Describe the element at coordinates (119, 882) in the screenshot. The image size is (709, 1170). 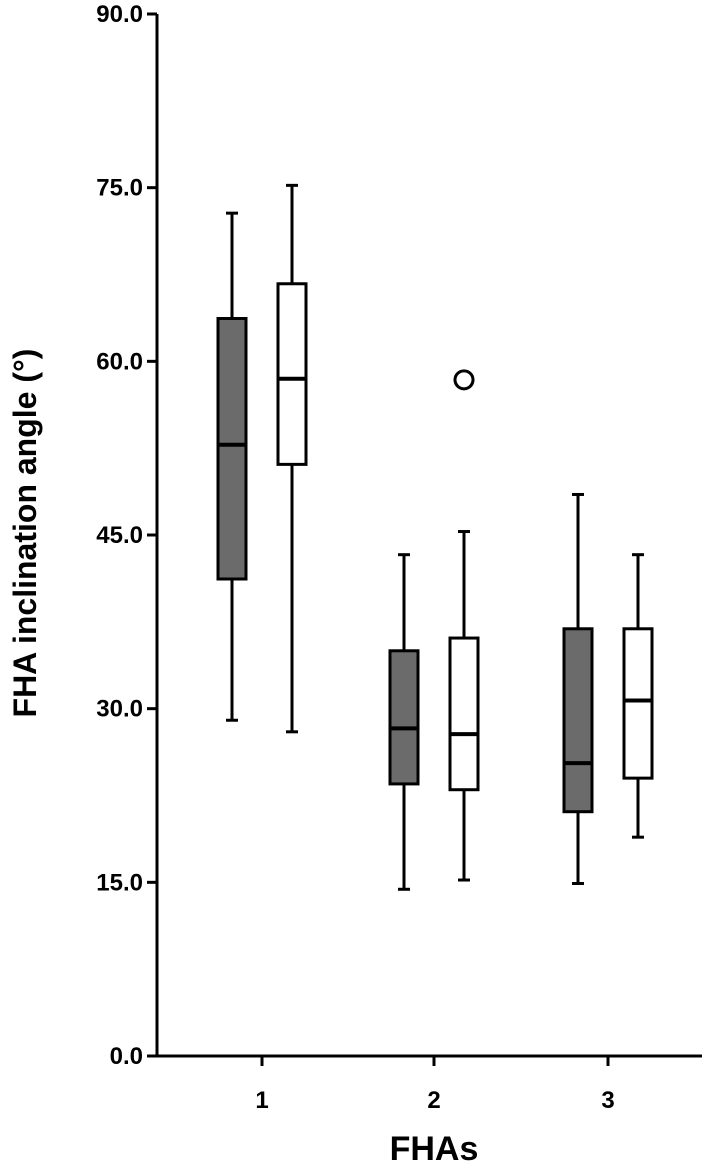
I see `y-tick-label: 15.0` at that location.